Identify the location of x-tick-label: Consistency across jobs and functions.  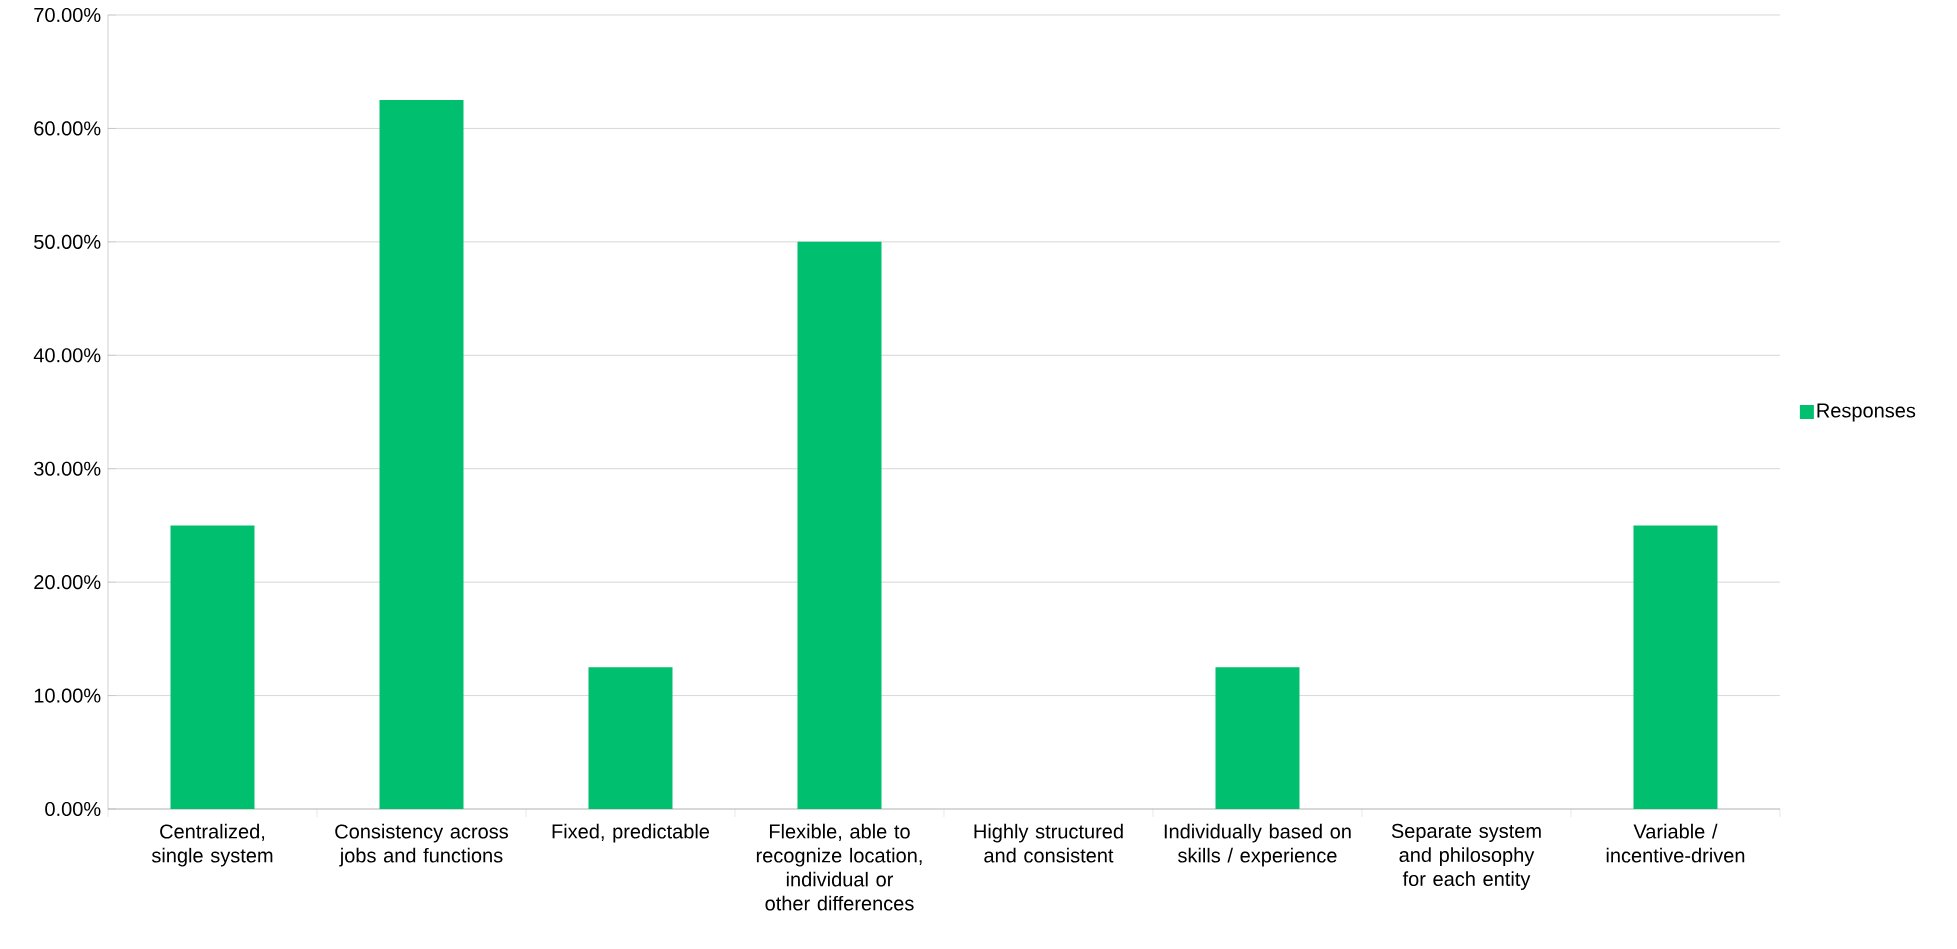
(421, 845).